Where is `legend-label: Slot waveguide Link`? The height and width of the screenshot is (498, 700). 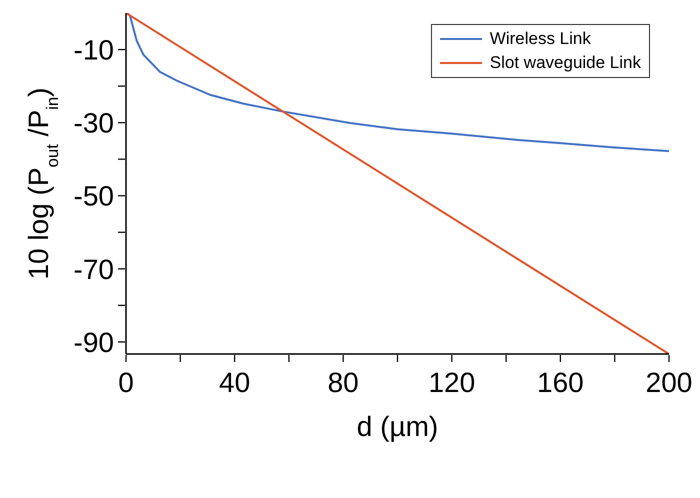
legend-label: Slot waveguide Link is located at coordinates (565, 63).